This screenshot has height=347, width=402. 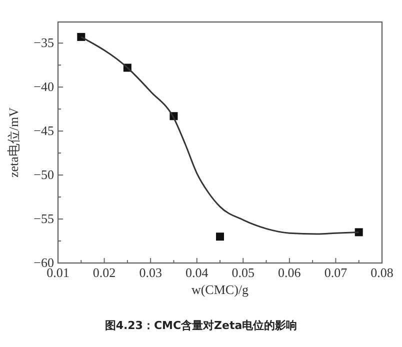 I want to click on x-axis-title: w(CMC)/g, so click(x=220, y=289).